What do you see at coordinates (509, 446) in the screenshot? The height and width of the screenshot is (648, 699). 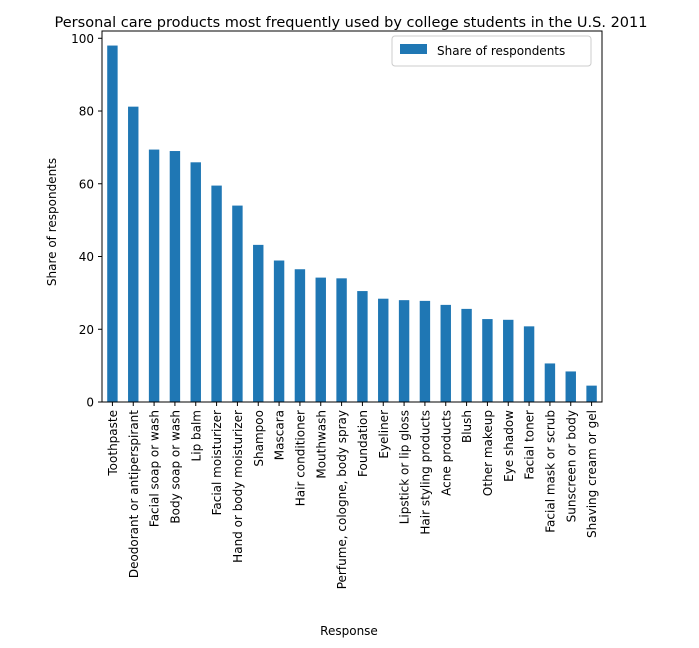 I see `x-tick-label: Eye shadow` at bounding box center [509, 446].